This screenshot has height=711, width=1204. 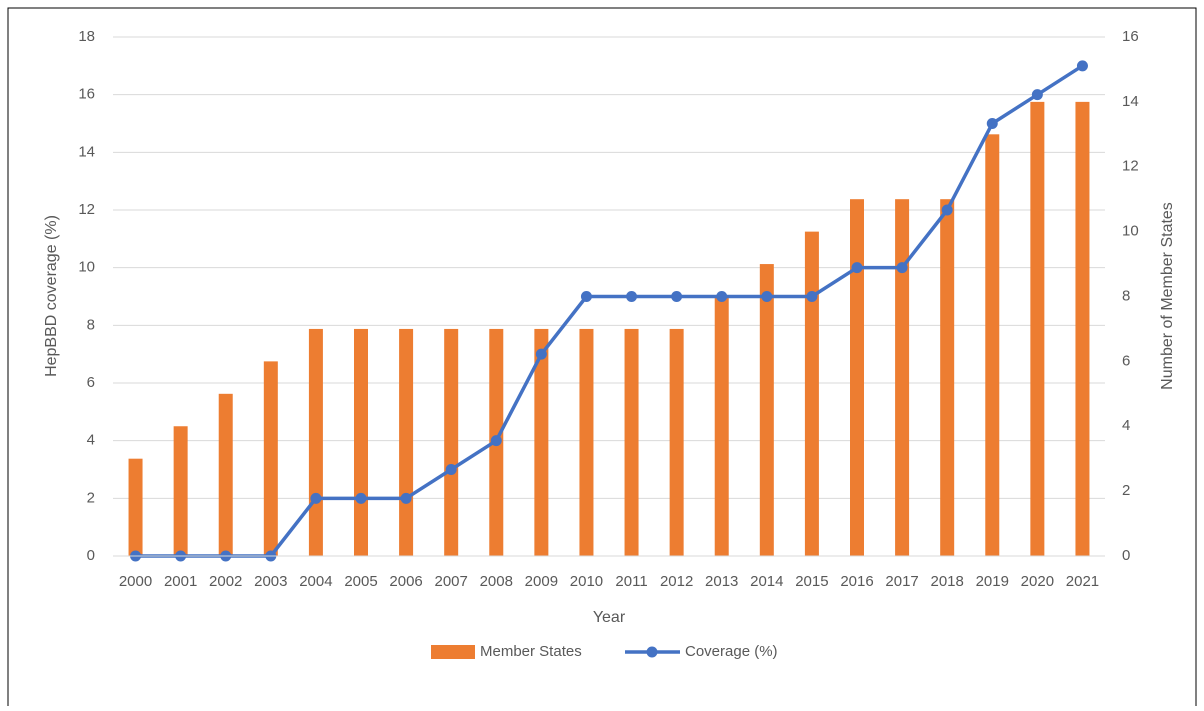 What do you see at coordinates (86, 36) in the screenshot?
I see `y-tick-label: 18` at bounding box center [86, 36].